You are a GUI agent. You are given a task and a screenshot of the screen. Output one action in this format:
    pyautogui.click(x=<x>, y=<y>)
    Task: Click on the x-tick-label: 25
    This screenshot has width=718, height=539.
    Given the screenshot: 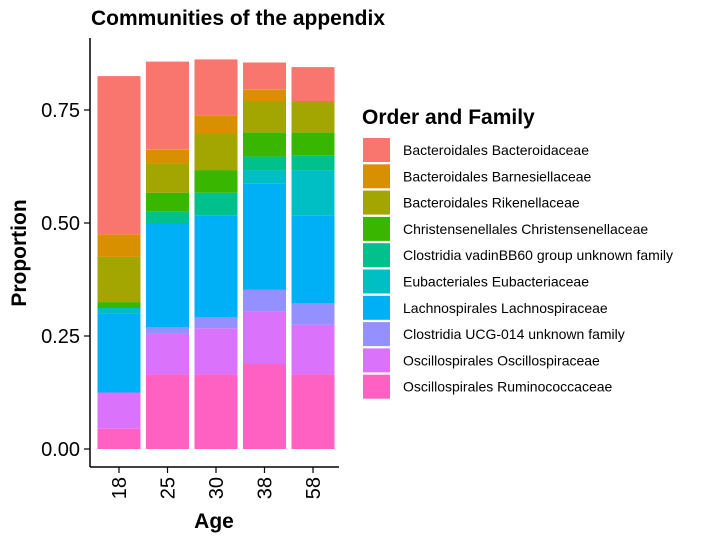 What is the action you would take?
    pyautogui.click(x=169, y=488)
    